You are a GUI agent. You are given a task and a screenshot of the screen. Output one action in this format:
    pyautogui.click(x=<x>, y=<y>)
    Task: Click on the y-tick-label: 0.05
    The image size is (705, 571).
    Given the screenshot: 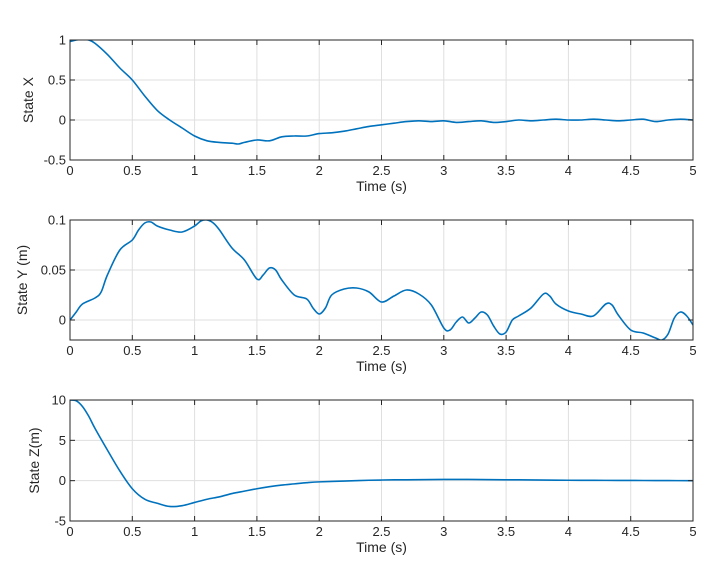 What is the action you would take?
    pyautogui.click(x=53, y=270)
    